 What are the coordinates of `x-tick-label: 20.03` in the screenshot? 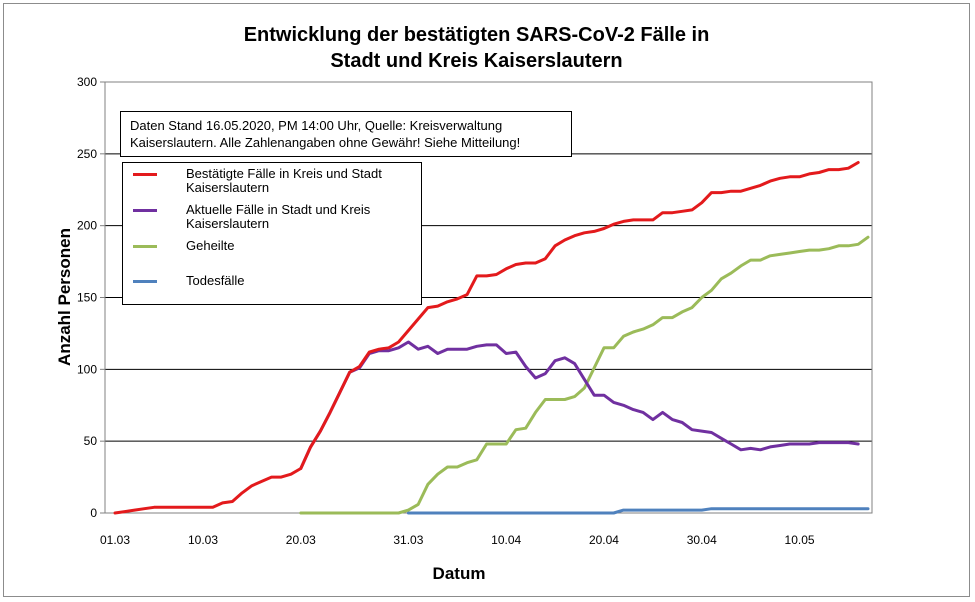 It's located at (301, 540).